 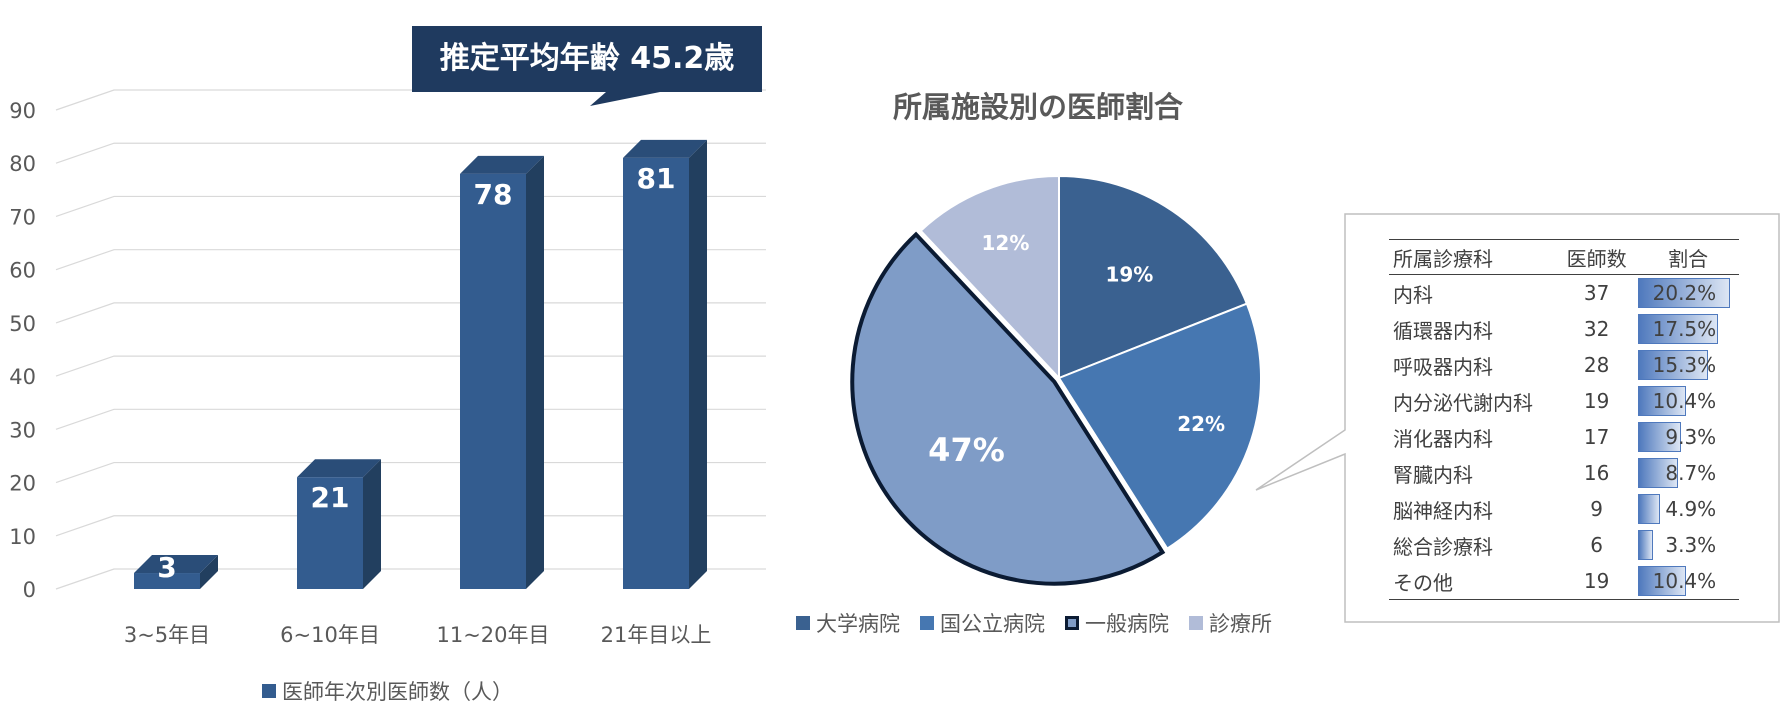 I want to click on ratio-data-bar: 17.5%, so click(x=1684, y=329).